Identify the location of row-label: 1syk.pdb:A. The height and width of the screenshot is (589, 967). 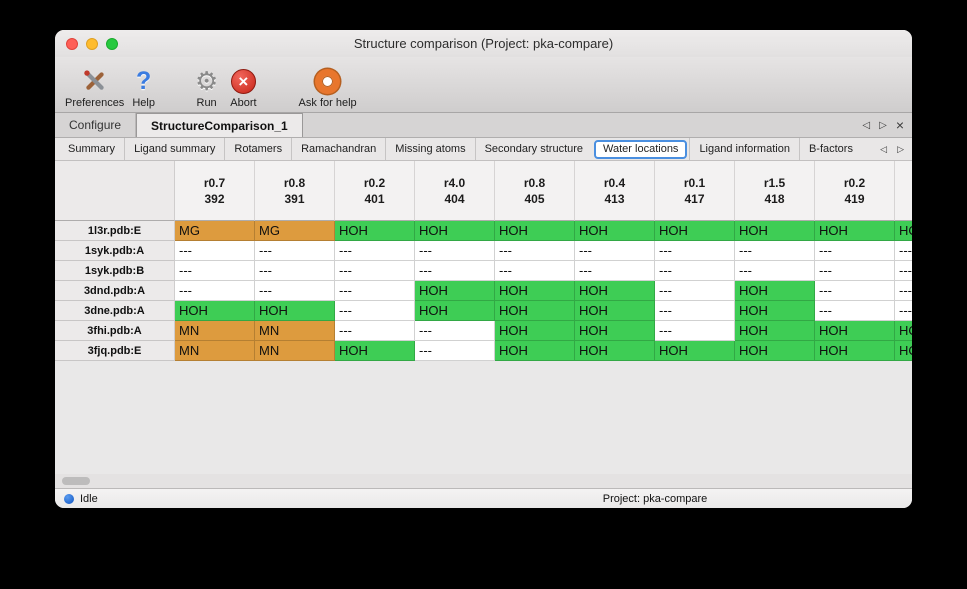
(115, 251).